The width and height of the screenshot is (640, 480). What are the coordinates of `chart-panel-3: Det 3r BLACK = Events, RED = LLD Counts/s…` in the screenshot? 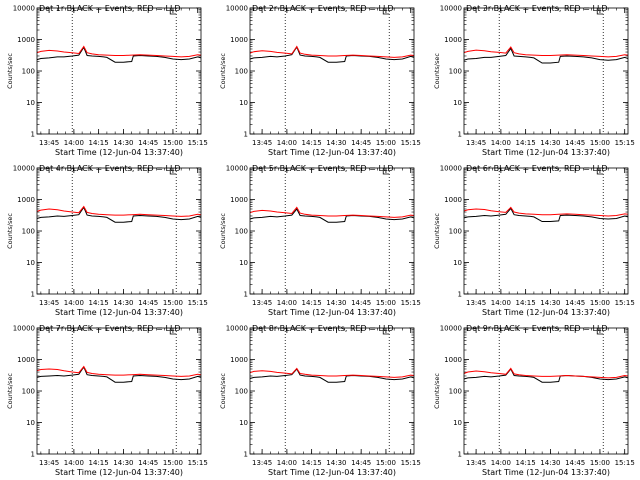 It's located at (534, 80).